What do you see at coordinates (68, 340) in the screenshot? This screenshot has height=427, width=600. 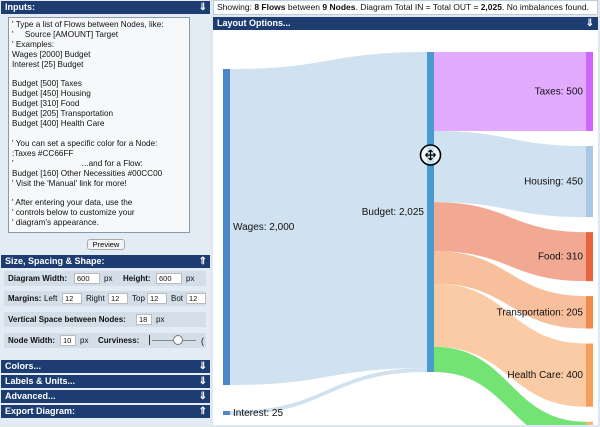 I see `node-width-input: 10` at bounding box center [68, 340].